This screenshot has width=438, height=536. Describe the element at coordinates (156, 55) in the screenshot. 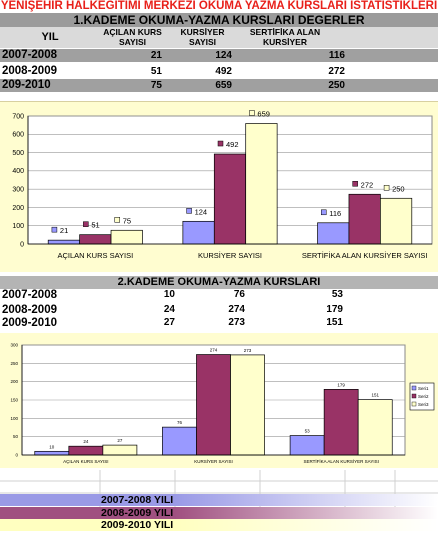

I see `cell-value: 21` at that location.